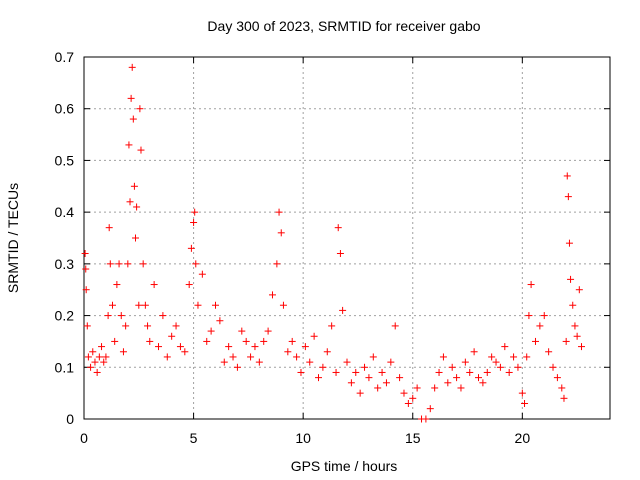 Image resolution: width=640 pixels, height=480 pixels. I want to click on y-tick-label: 0.3, so click(65, 264).